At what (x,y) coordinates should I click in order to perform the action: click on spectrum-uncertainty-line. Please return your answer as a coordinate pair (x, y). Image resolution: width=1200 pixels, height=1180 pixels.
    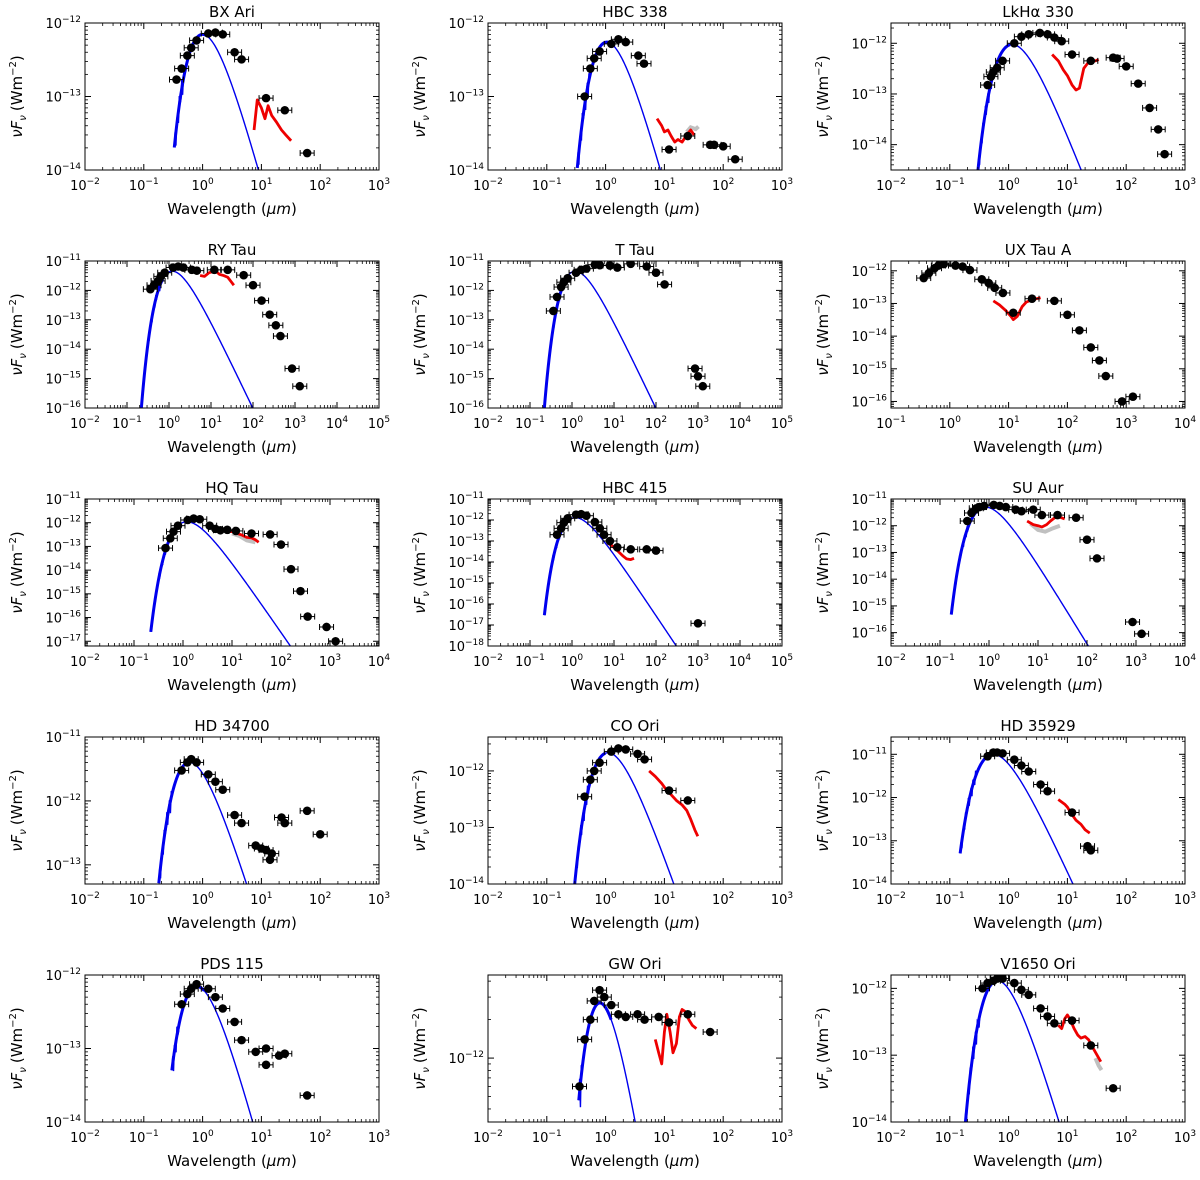
    Looking at the image, I should click on (1045, 528).